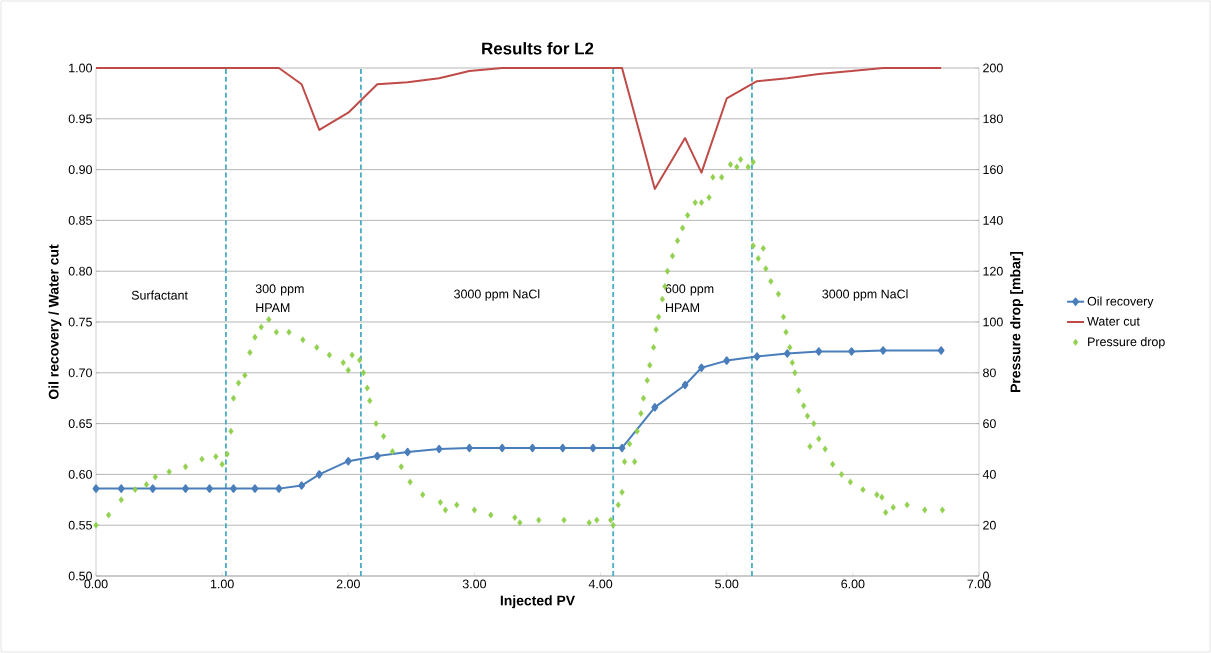 Image resolution: width=1211 pixels, height=653 pixels. Describe the element at coordinates (993, 322) in the screenshot. I see `y2-tick-label: 100` at that location.